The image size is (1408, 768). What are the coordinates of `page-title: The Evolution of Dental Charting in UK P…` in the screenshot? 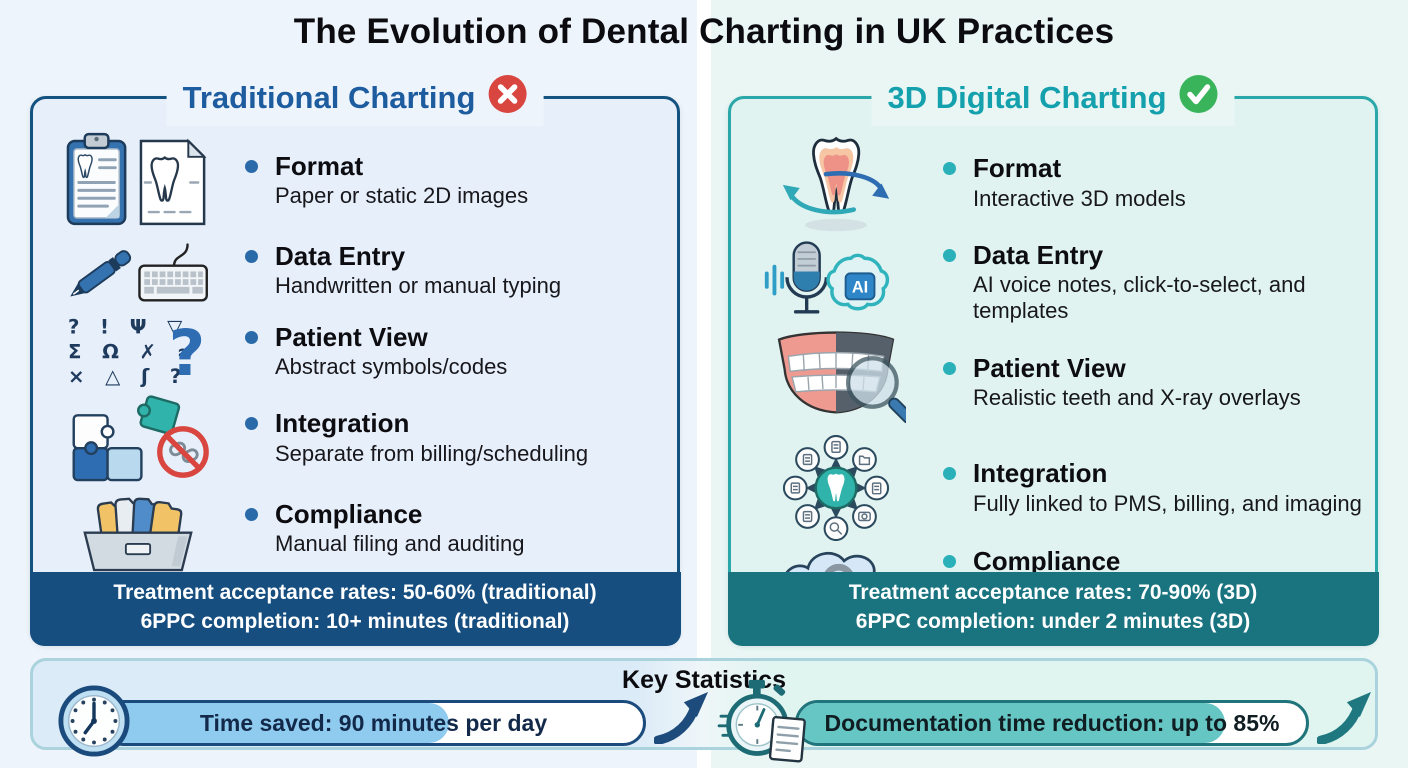 It's located at (704, 31).